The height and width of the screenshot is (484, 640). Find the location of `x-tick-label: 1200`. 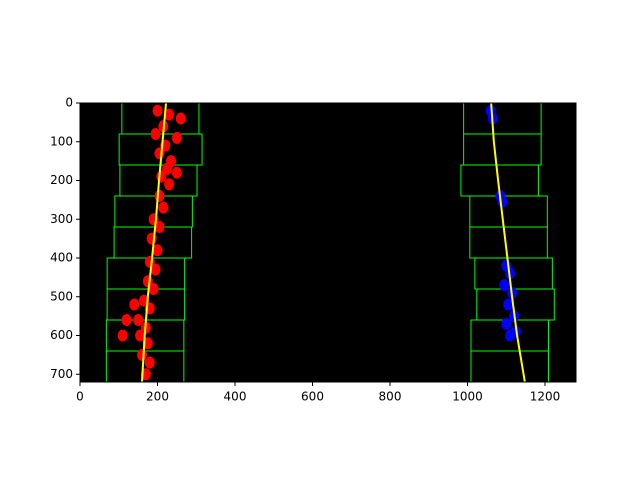

x-tick-label: 1200 is located at coordinates (545, 397).